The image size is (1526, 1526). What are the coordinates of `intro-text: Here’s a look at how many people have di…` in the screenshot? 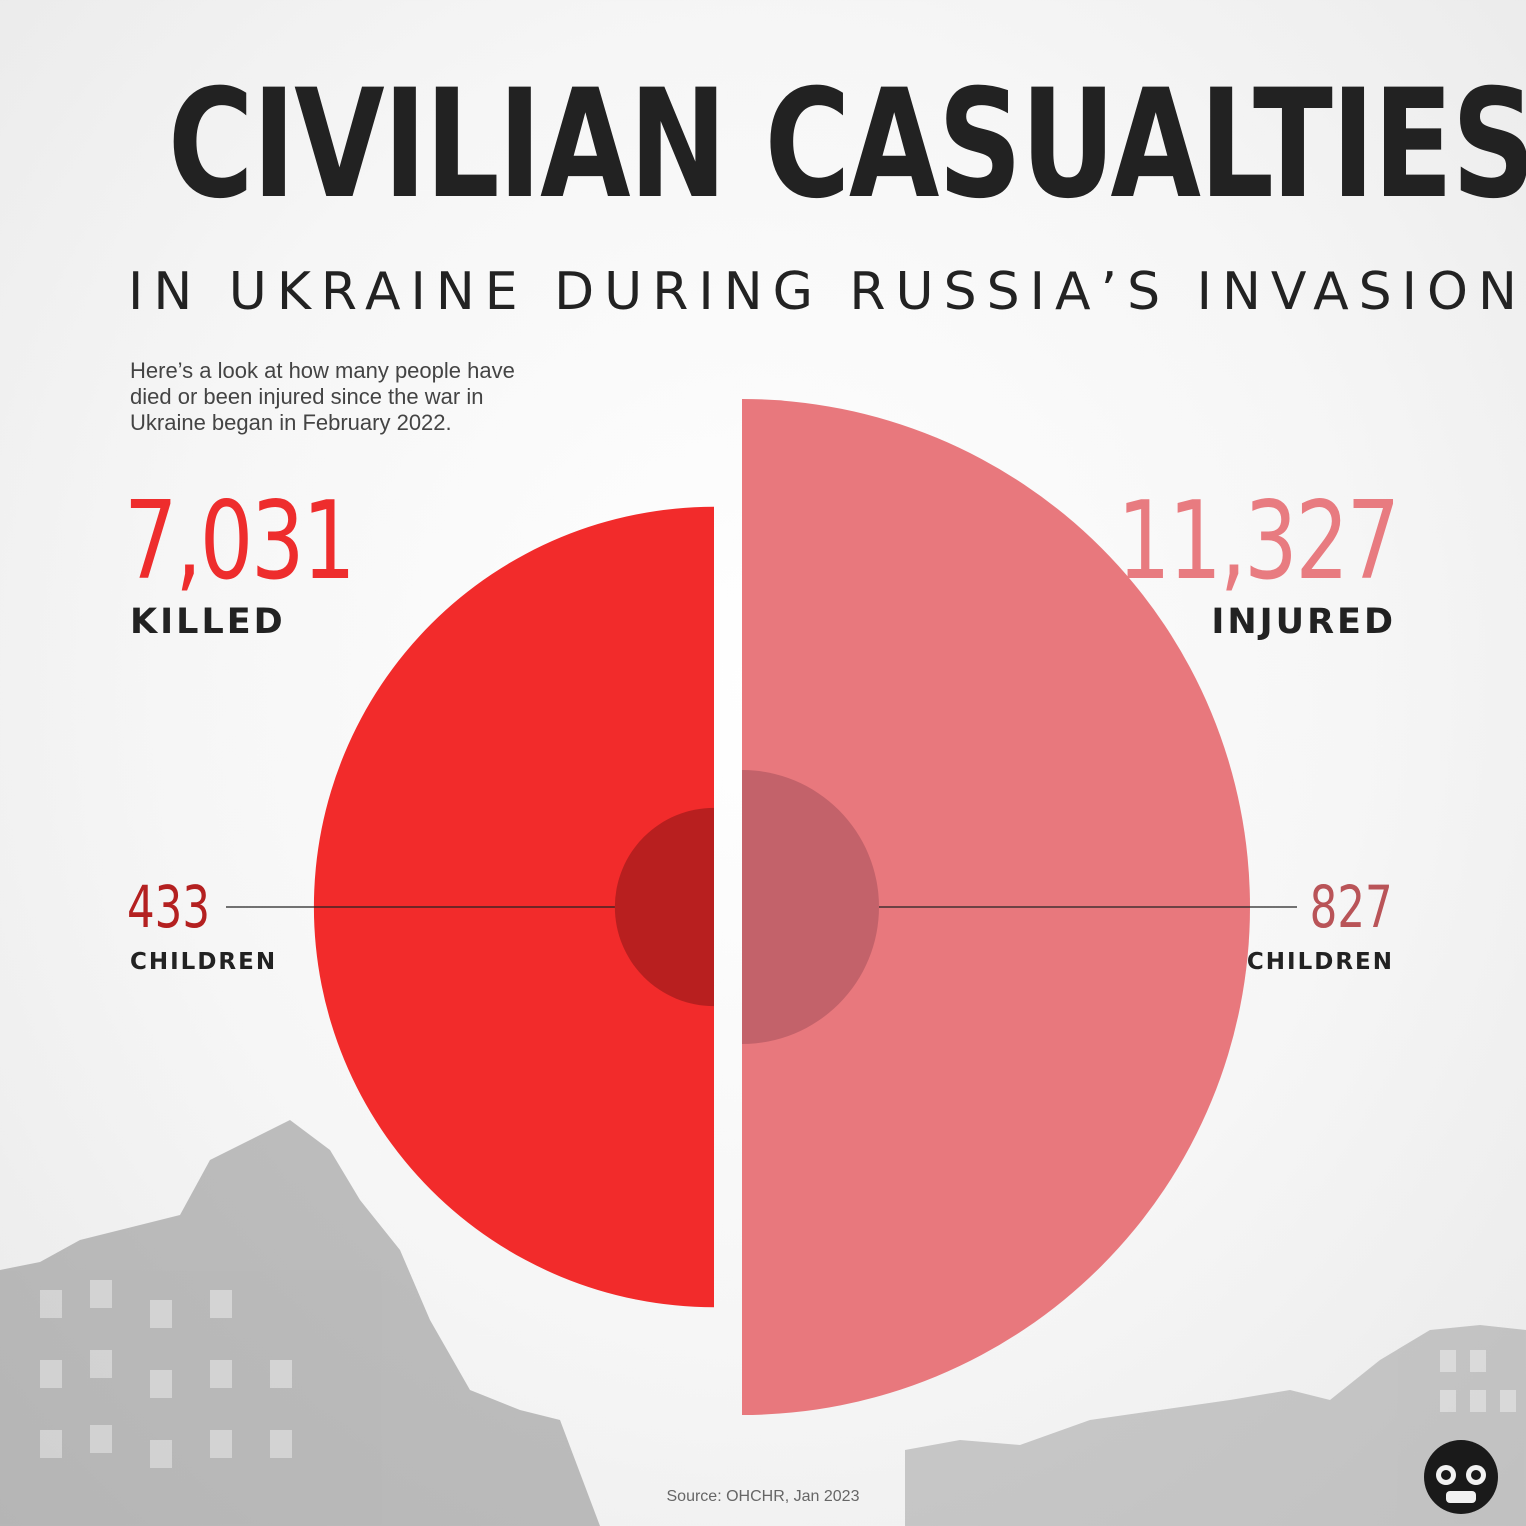 It's located at (322, 396).